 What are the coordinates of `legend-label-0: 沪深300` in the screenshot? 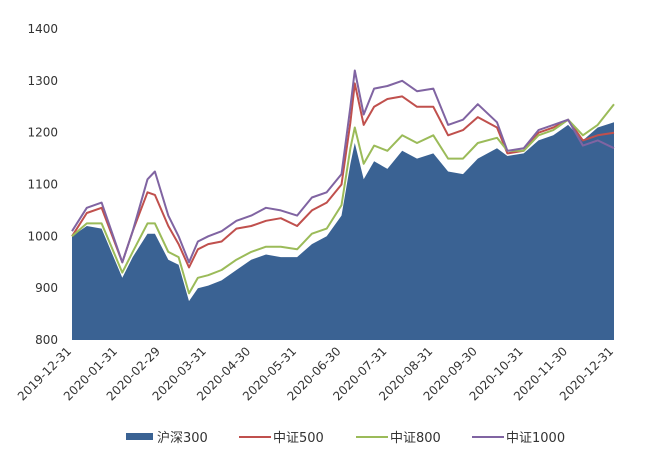 It's located at (182, 438).